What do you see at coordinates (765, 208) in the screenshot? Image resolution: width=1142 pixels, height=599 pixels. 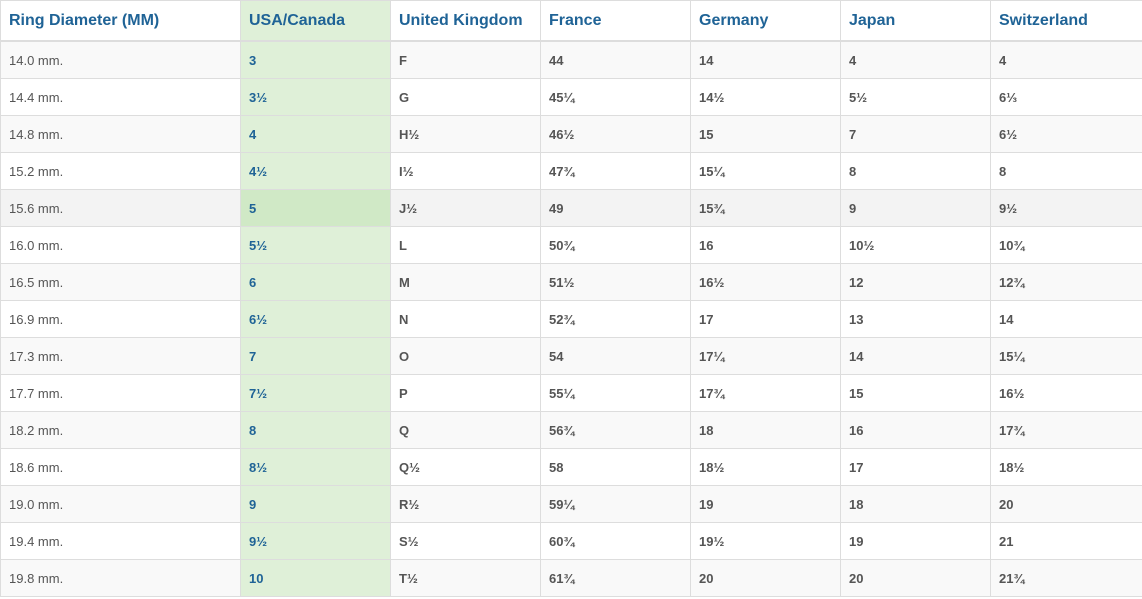 I see `cell-germany: 15¾` at bounding box center [765, 208].